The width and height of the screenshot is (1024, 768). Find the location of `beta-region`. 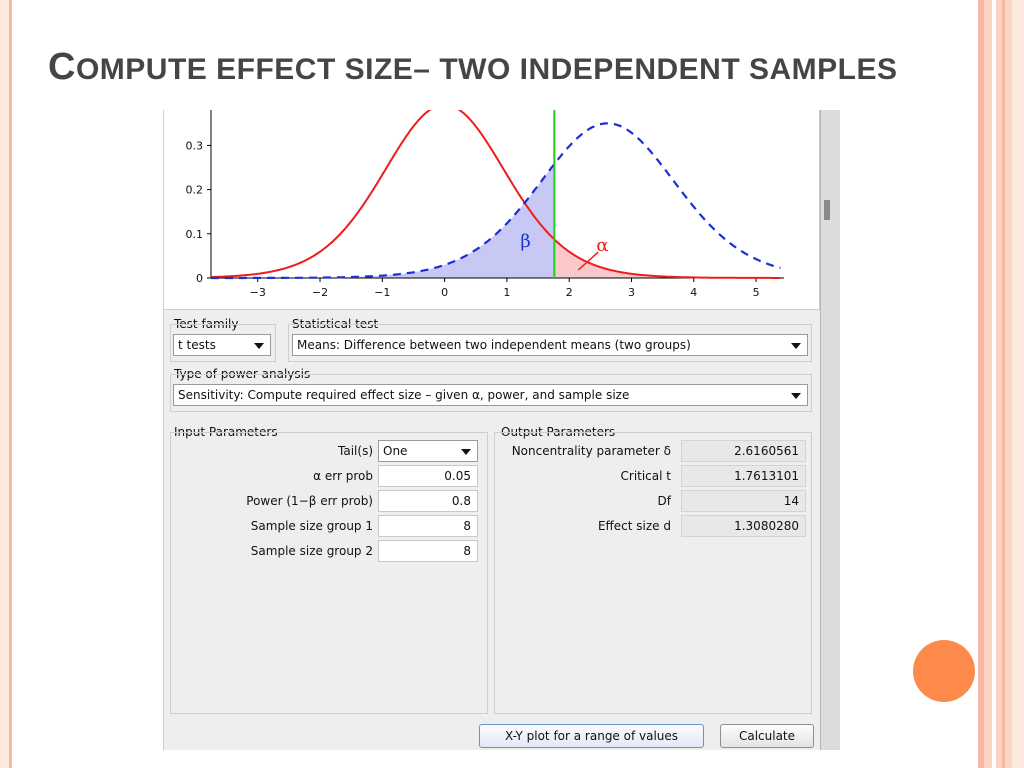

beta-region is located at coordinates (383, 221).